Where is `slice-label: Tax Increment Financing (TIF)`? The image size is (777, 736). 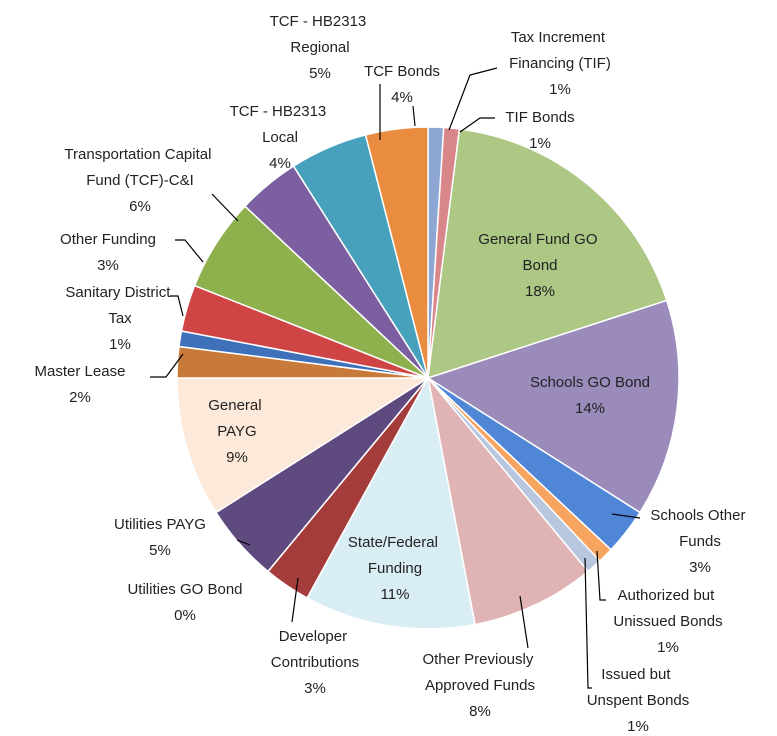 slice-label: Tax Increment Financing (TIF) is located at coordinates (560, 50).